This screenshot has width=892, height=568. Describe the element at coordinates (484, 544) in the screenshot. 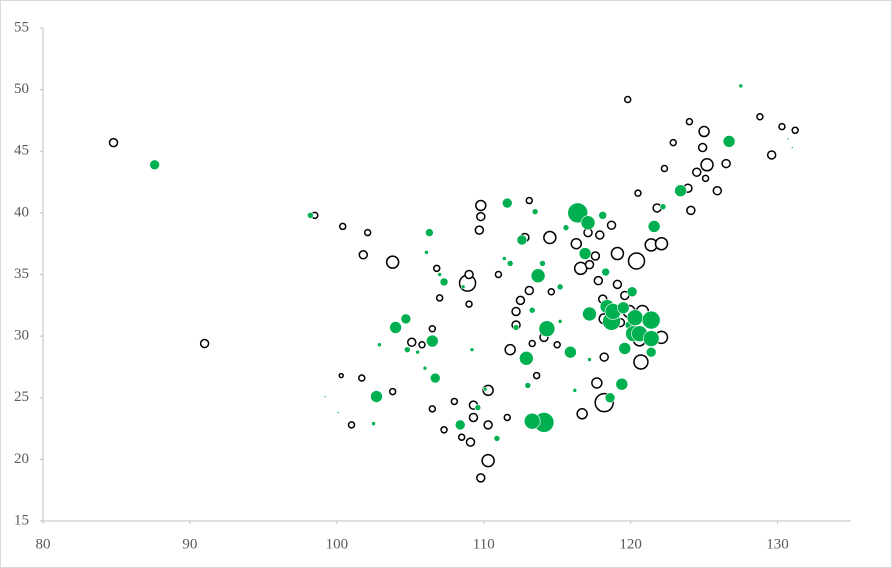

I see `x-tick-label: 110` at that location.